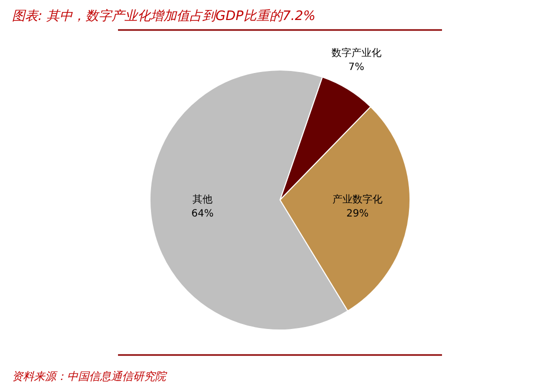  What do you see at coordinates (164, 16) in the screenshot?
I see `chart-title: 图表: 其中，数字产业化增加值占到GDP比重的7.2%` at bounding box center [164, 16].